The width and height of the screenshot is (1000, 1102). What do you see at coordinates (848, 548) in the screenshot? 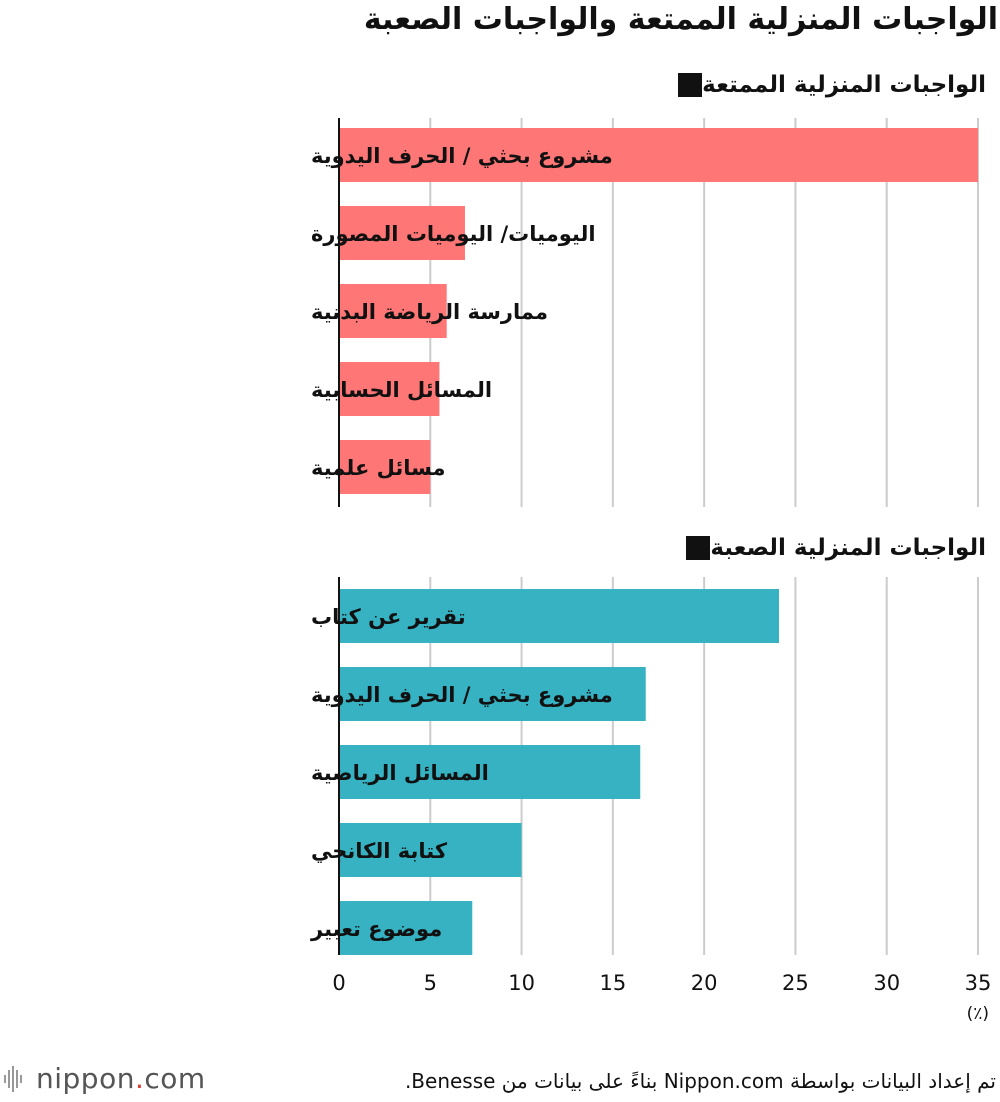
I see `section-label-hard-text: الواجبات المنزلية الصعبة` at bounding box center [848, 548].